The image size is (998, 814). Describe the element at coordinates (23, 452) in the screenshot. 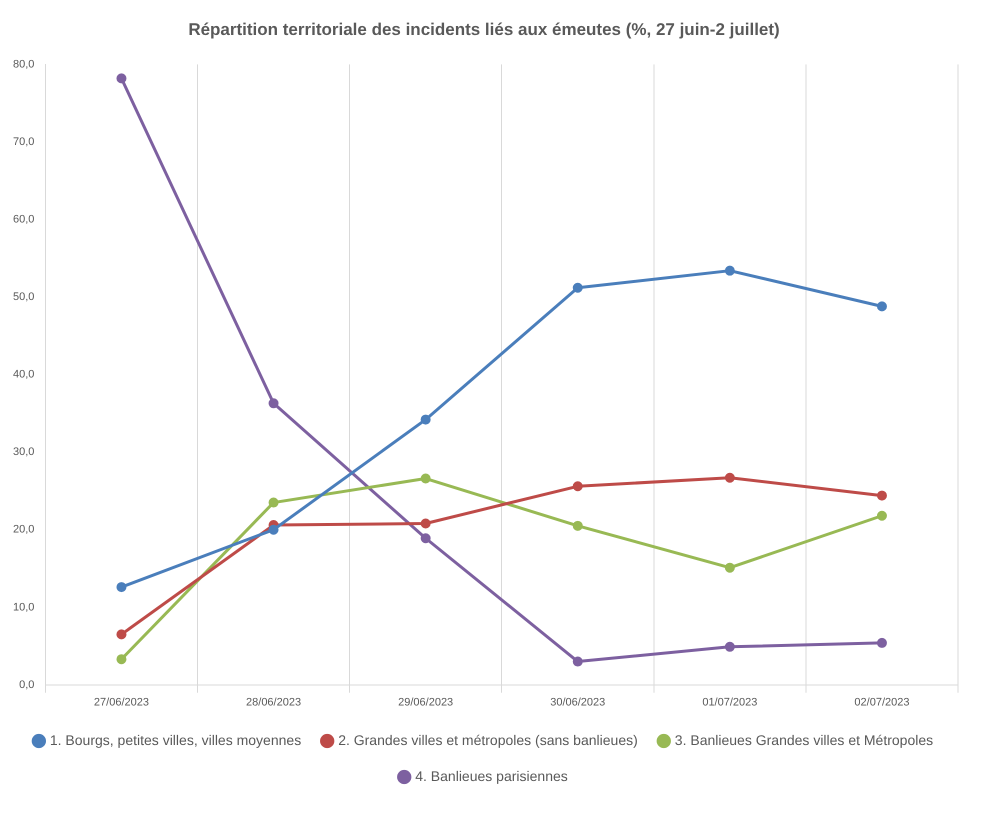

I see `y-tick-label: 30,0` at that location.